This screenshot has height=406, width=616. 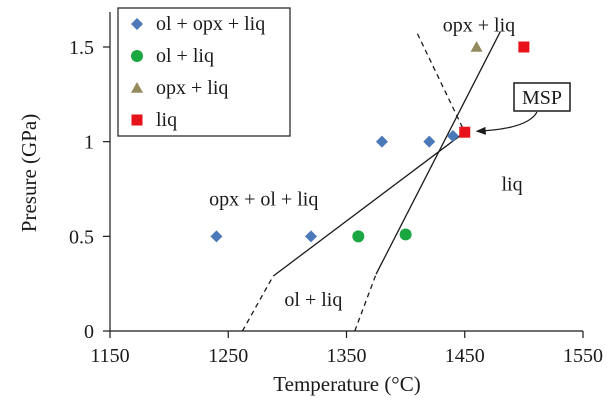 What do you see at coordinates (89, 190) in the screenshot?
I see `y-ticks: 0 0.5 1 1.5` at bounding box center [89, 190].